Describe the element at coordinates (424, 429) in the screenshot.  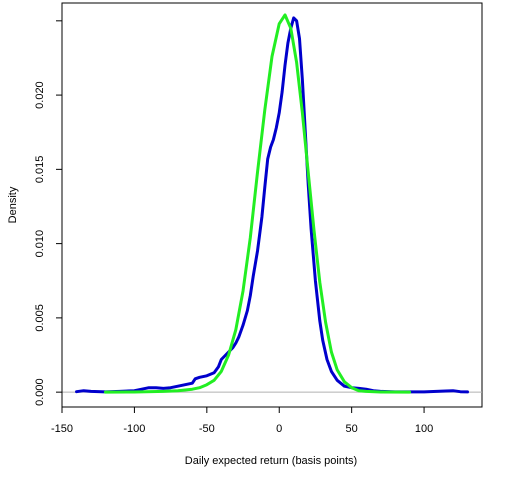
I see `x-tick-label: 100` at that location.